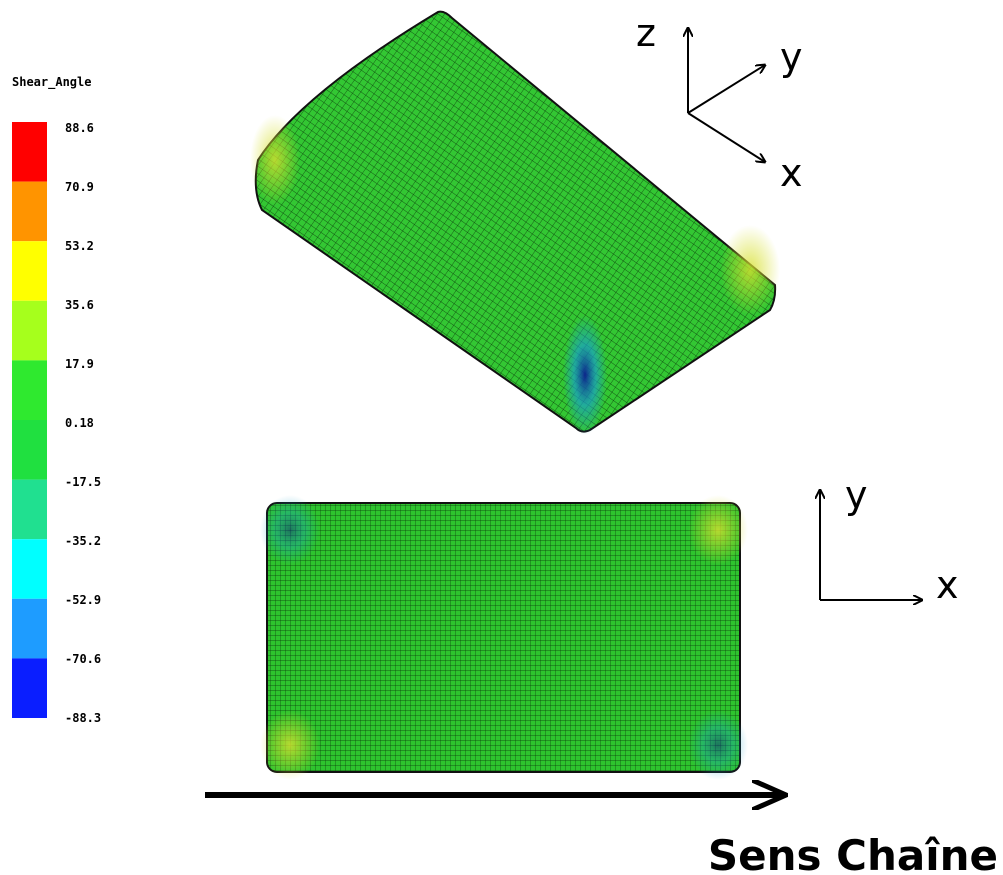 The image size is (1003, 875). I want to click on legend-label: -88.3, so click(83, 718).